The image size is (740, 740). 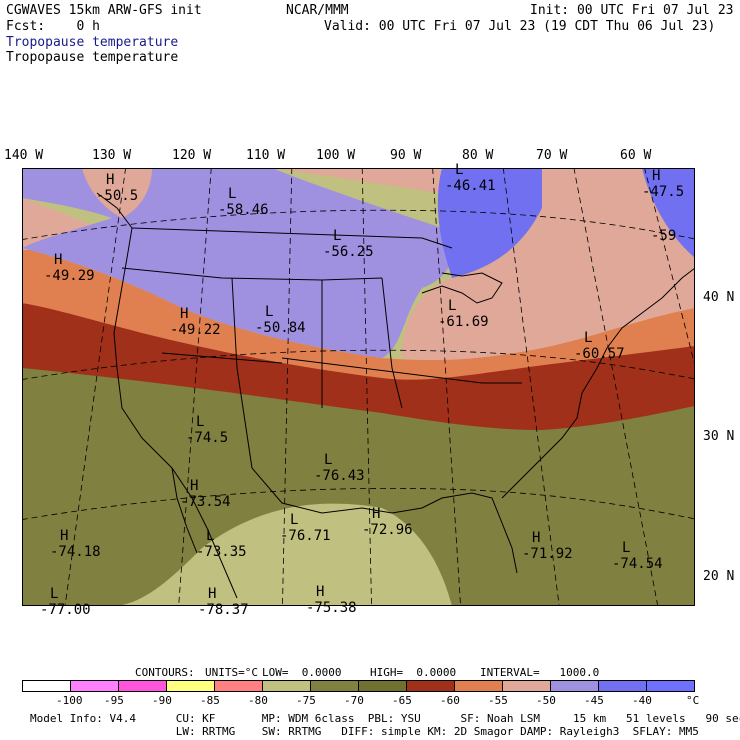 What do you see at coordinates (406, 155) in the screenshot?
I see `lon-label: 90 W` at bounding box center [406, 155].